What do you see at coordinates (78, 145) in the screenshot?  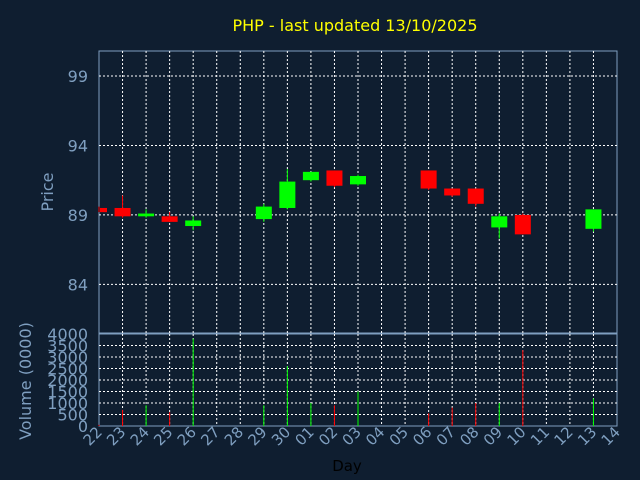 I see `price-tick-label: 94` at bounding box center [78, 145].